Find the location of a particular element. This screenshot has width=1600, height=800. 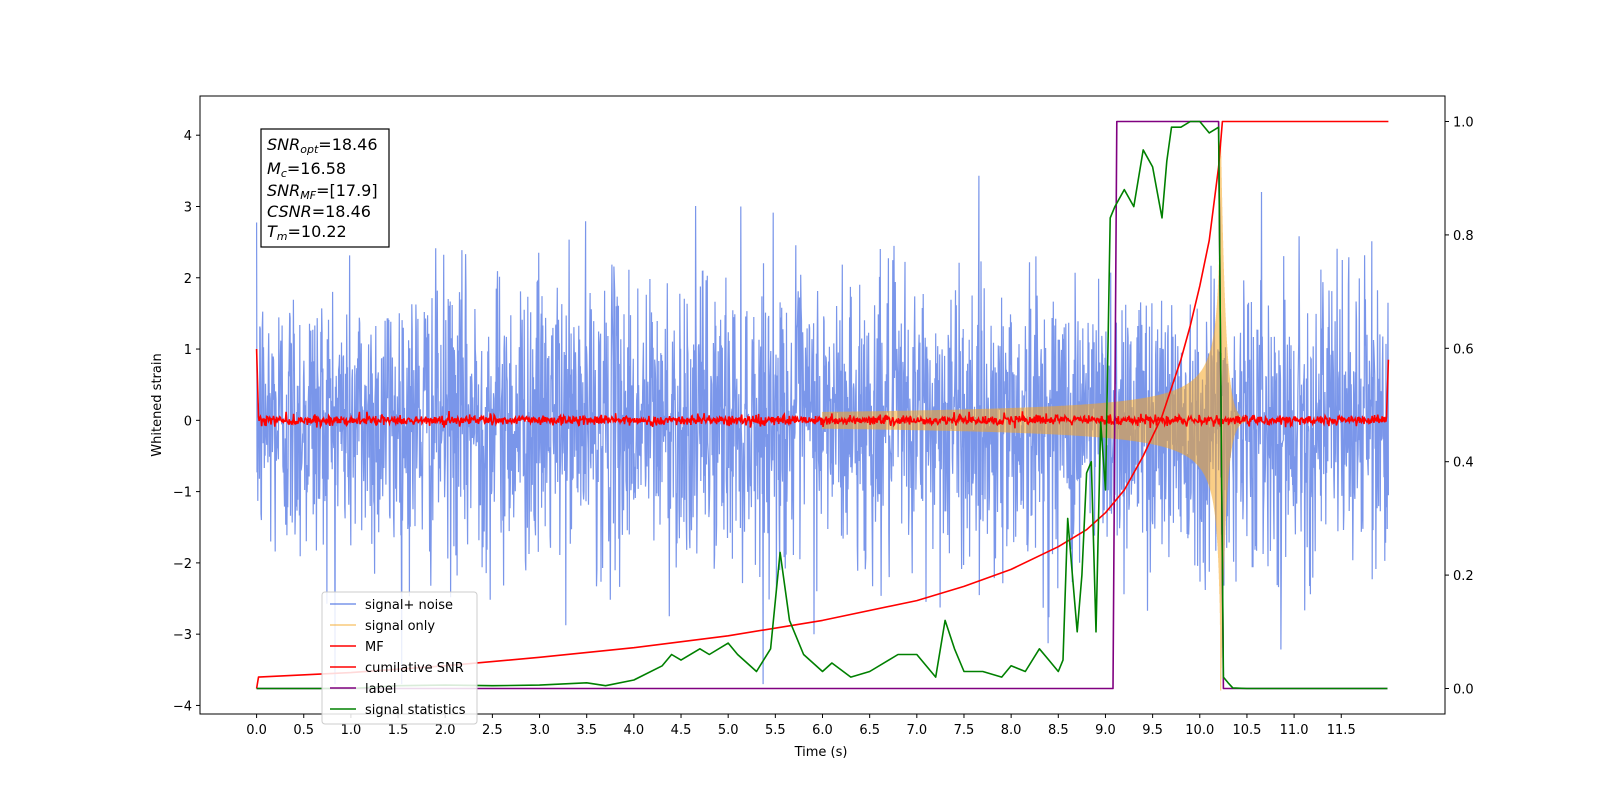

series-mf is located at coordinates (822, 389).